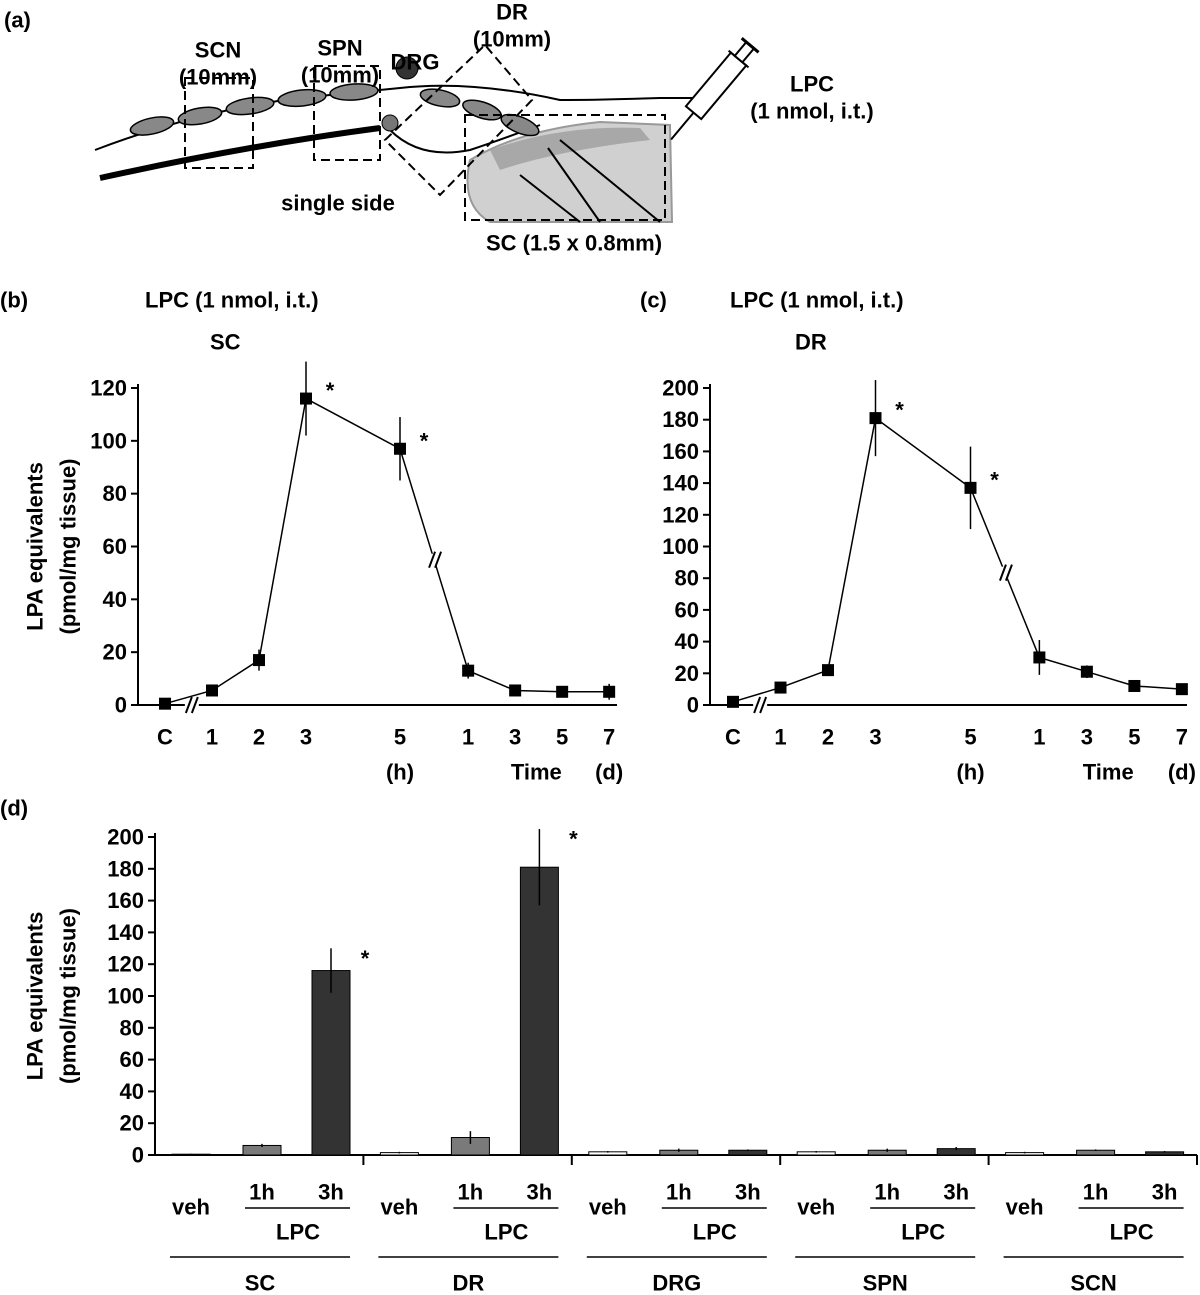  I want to click on nerve-root, so click(240, 153).